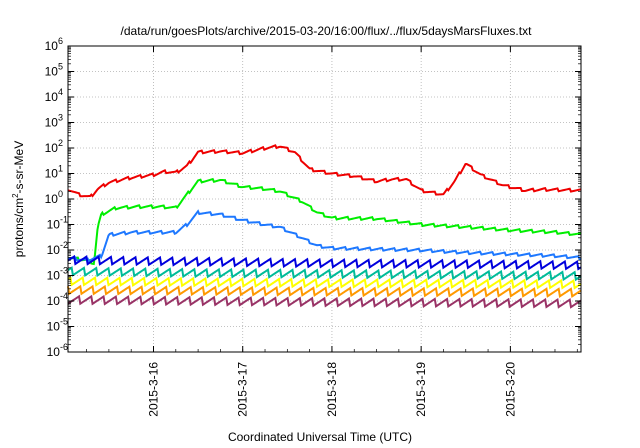 Image resolution: width=640 pixels, height=448 pixels. What do you see at coordinates (19, 167) in the screenshot?
I see `y-axis-label-rest: -s-sr-MeV` at bounding box center [19, 167].